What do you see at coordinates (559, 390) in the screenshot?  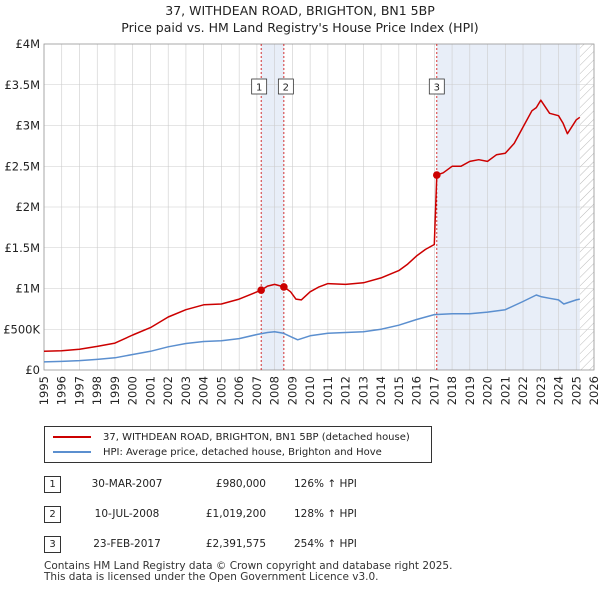 I see `x-tick-label: 2024` at bounding box center [559, 390].